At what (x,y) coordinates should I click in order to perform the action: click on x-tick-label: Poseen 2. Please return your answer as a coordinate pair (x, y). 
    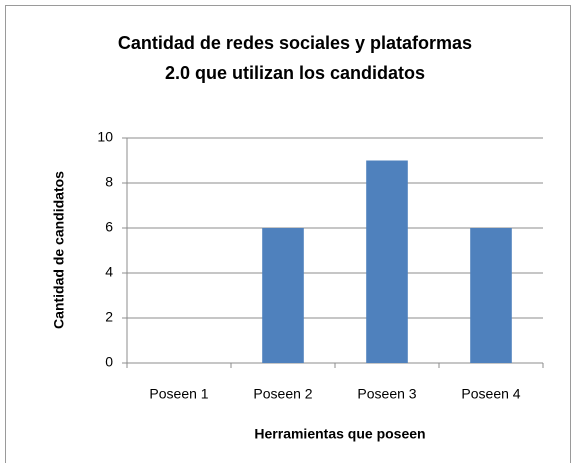
    Looking at the image, I should click on (282, 394).